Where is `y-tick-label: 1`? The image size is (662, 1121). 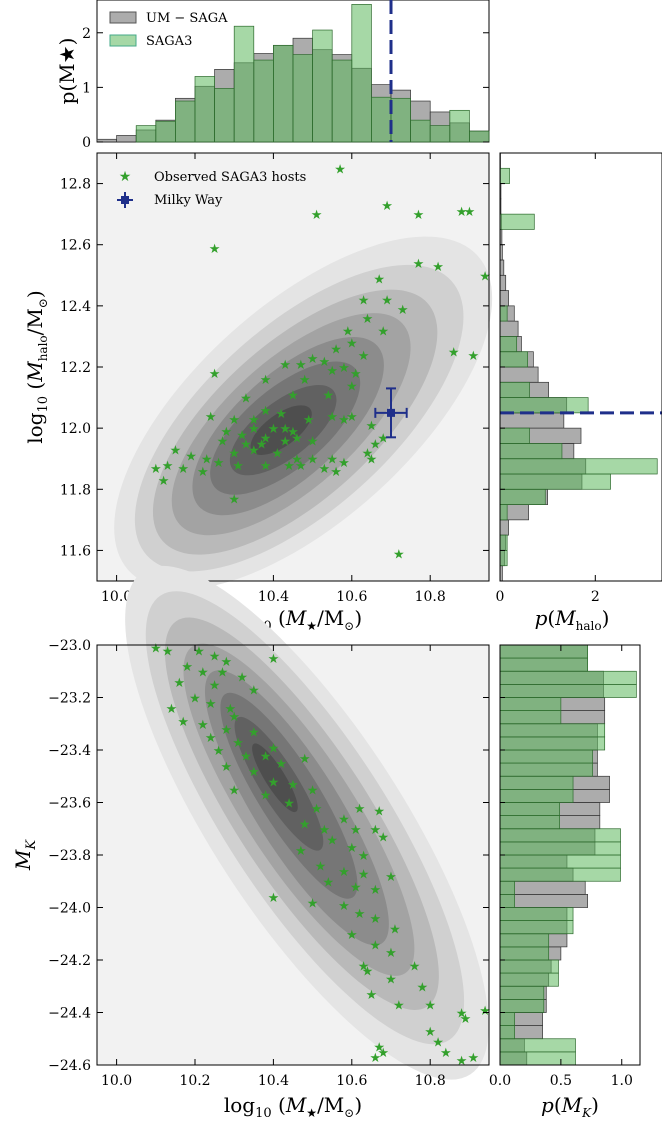 y-tick-label: 1 is located at coordinates (86, 88).